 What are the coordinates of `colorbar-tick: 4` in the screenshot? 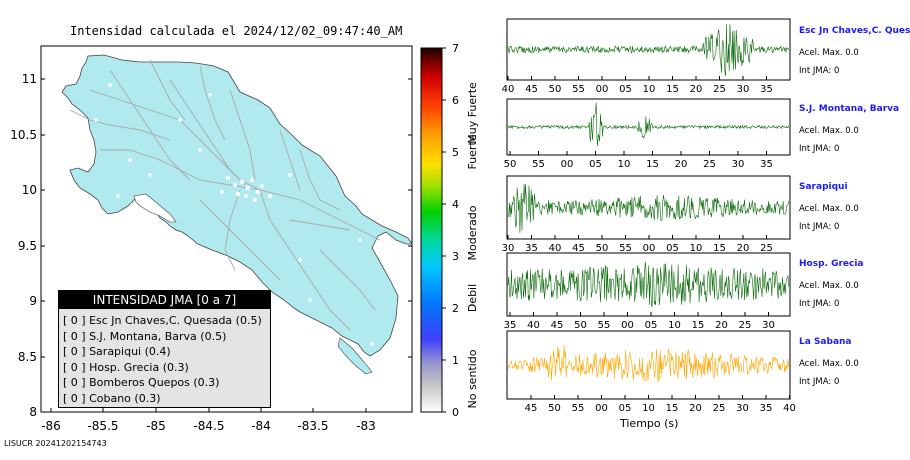 It's located at (455, 204).